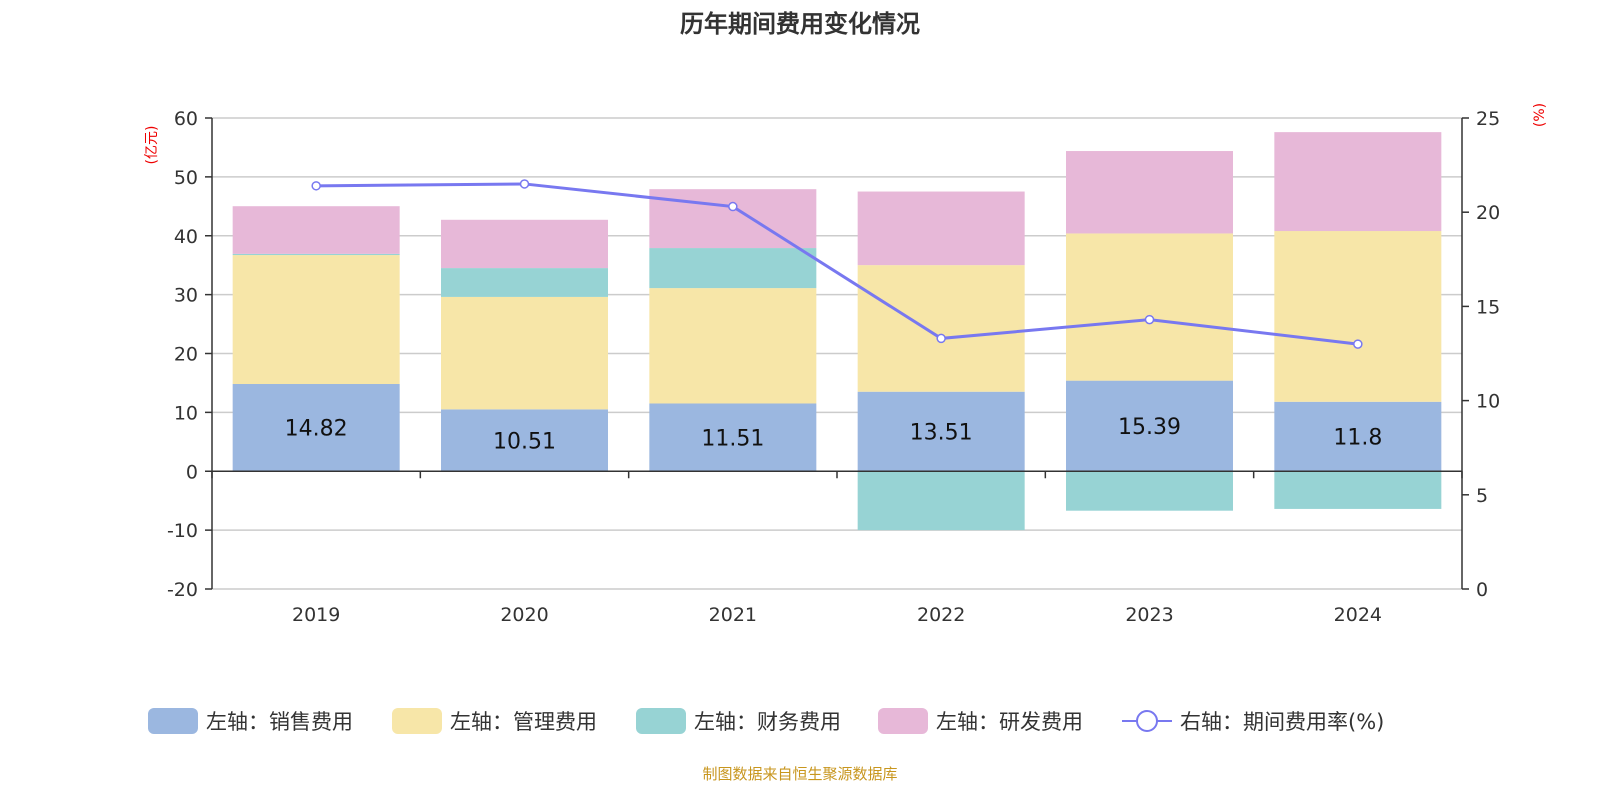 The width and height of the screenshot is (1600, 800). I want to click on right-axis-unit: (%), so click(1540, 115).